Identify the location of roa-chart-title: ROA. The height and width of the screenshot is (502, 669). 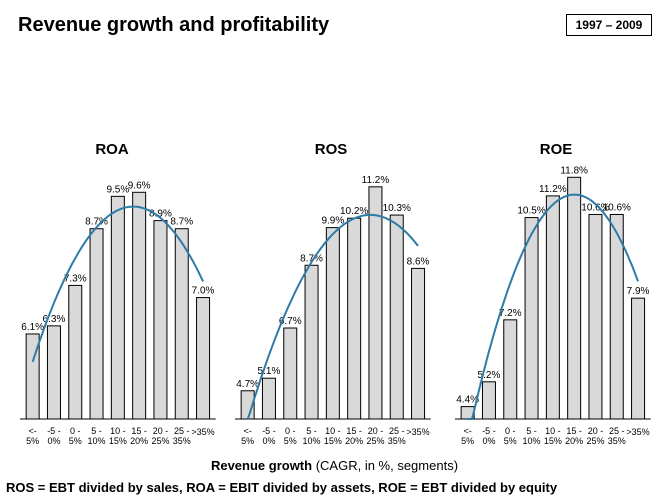
(112, 149).